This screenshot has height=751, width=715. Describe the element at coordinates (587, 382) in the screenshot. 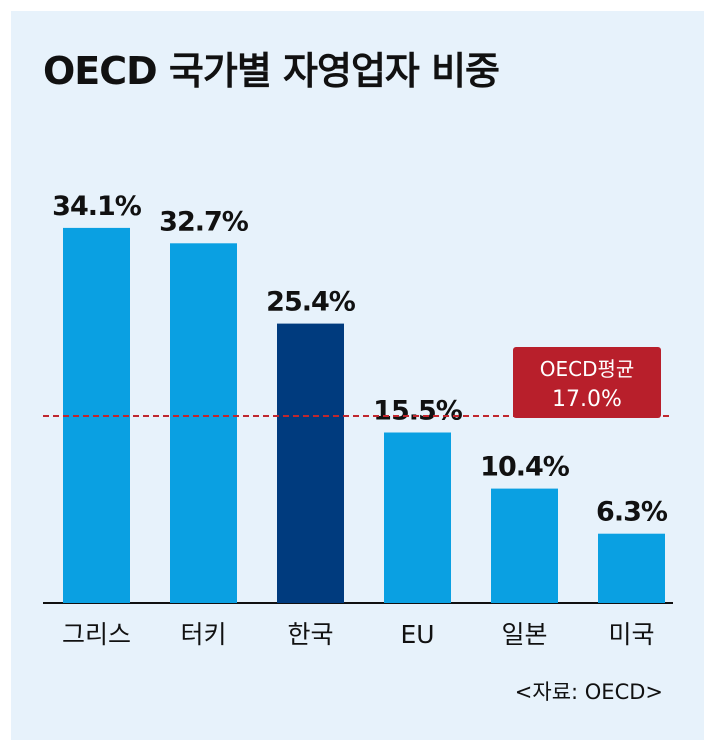

I see `average-box` at that location.